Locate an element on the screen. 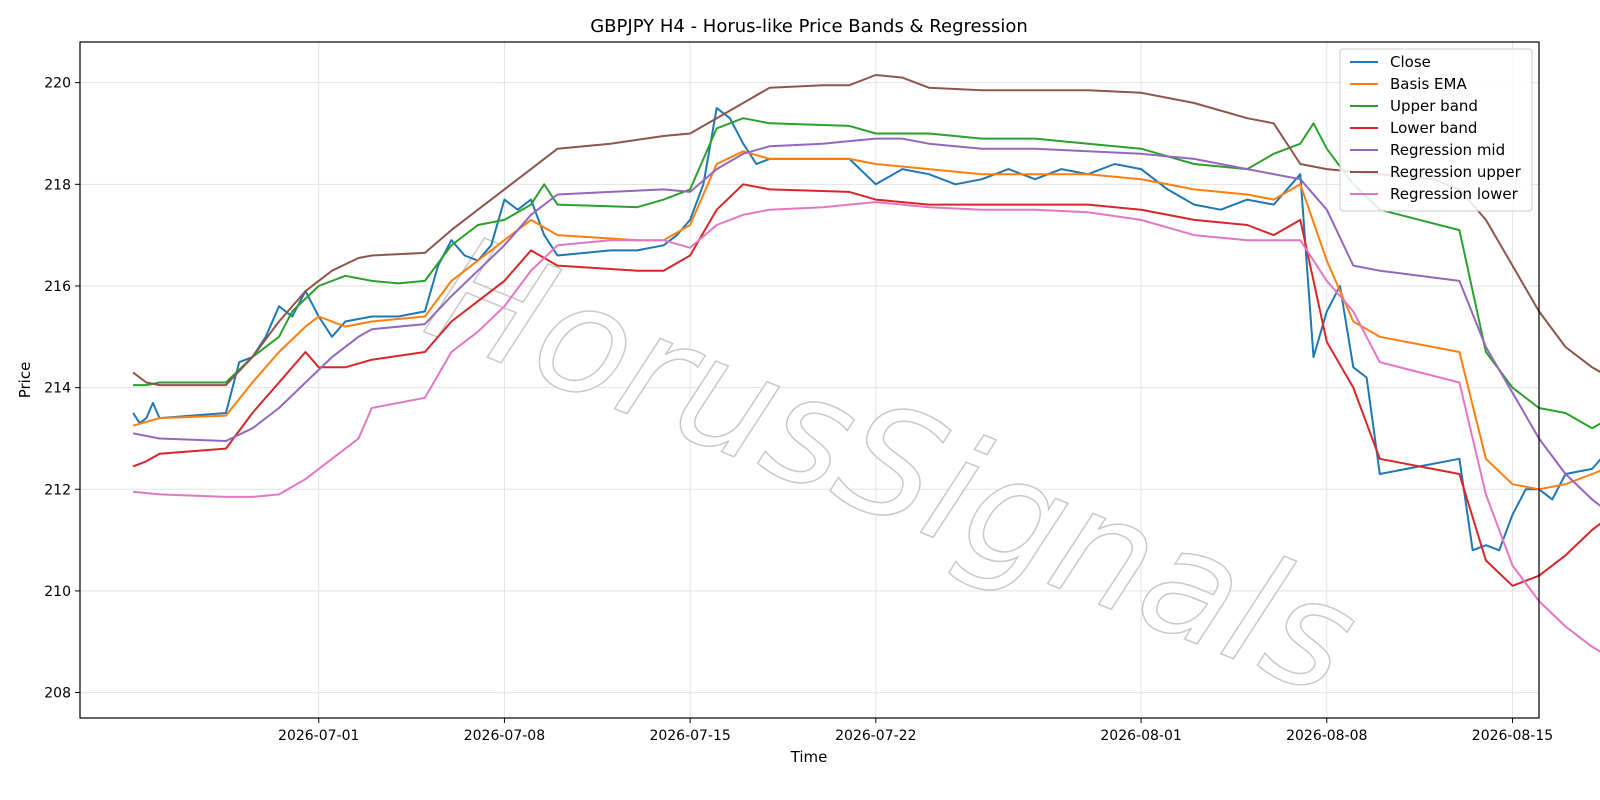 The height and width of the screenshot is (800, 1600). legend-label: Regression lower is located at coordinates (1454, 194).